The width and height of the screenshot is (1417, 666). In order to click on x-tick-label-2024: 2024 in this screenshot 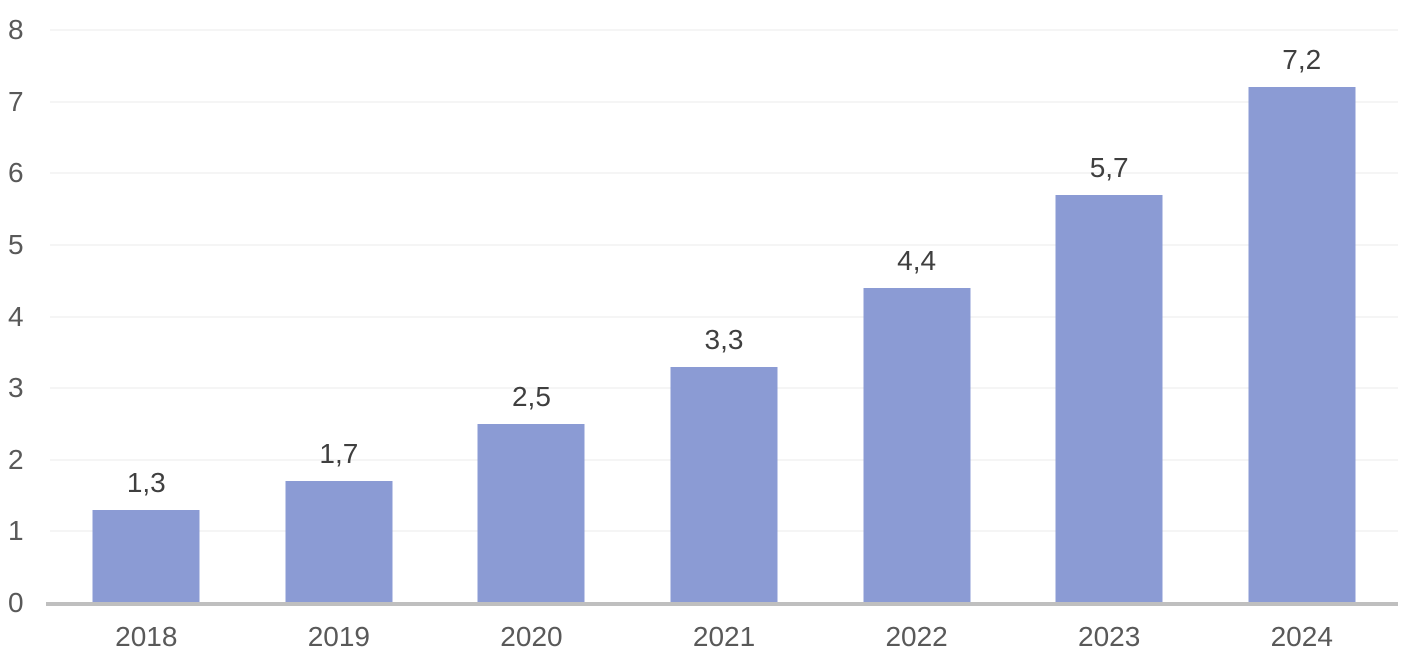, I will do `click(1301, 636)`.